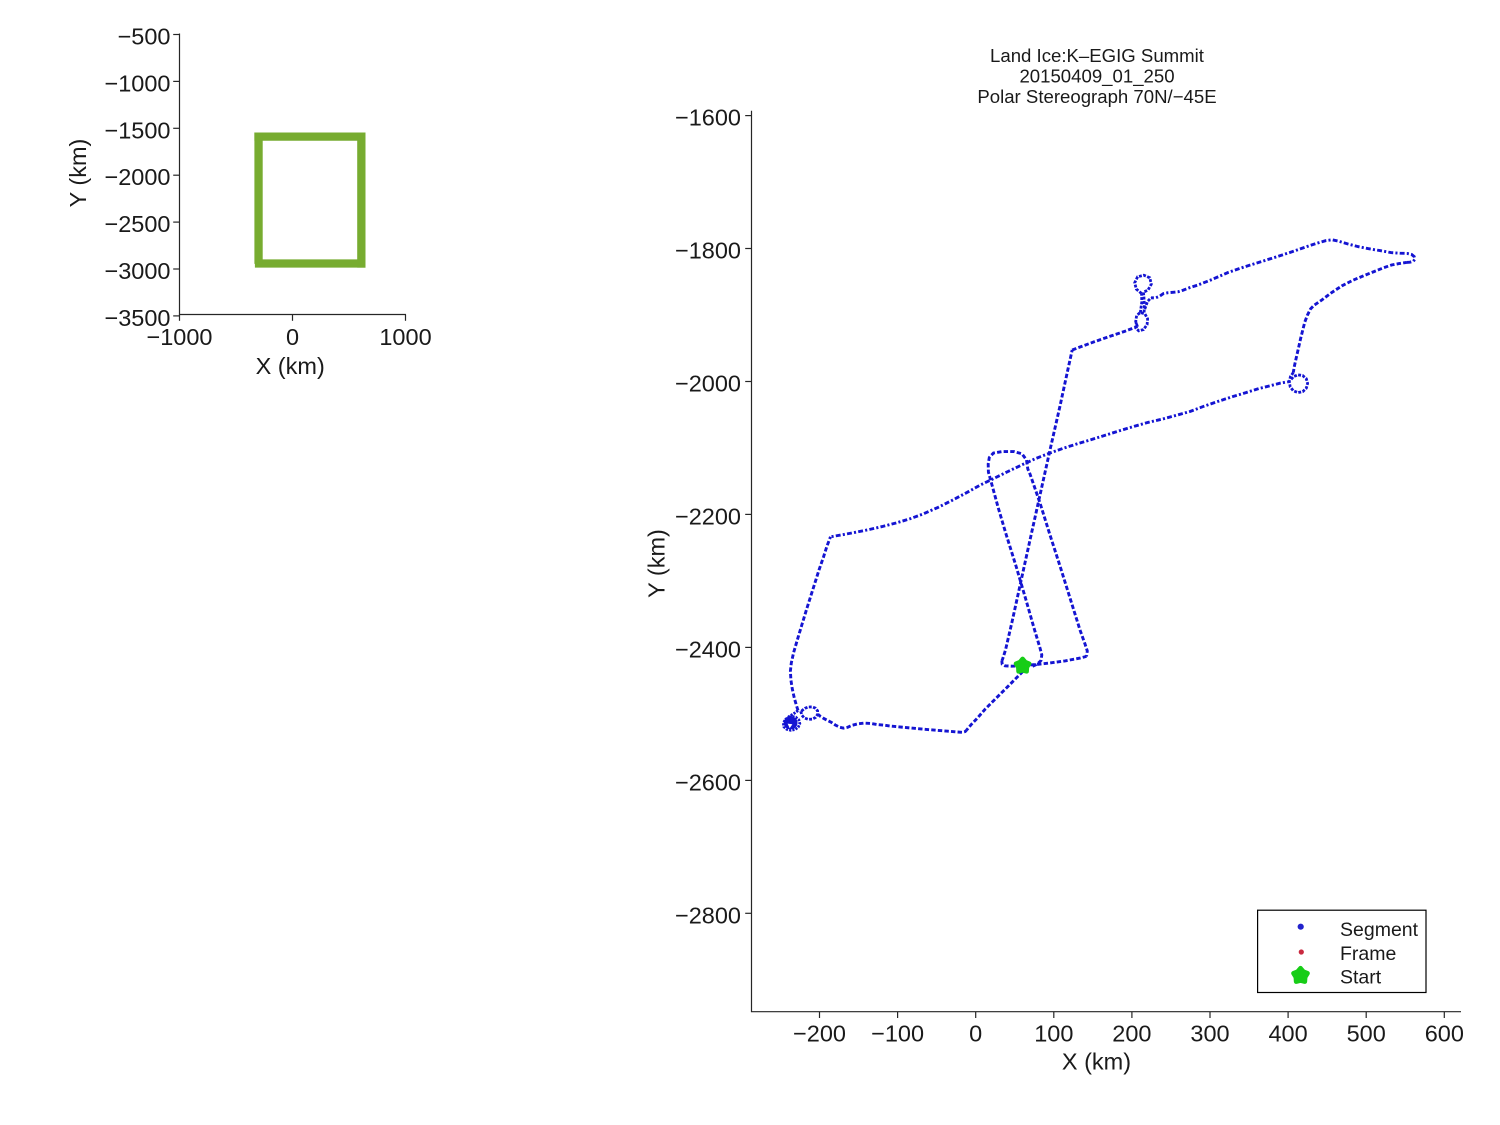 Image resolution: width=1500 pixels, height=1125 pixels. I want to click on svg-text: −500, so click(144, 37).